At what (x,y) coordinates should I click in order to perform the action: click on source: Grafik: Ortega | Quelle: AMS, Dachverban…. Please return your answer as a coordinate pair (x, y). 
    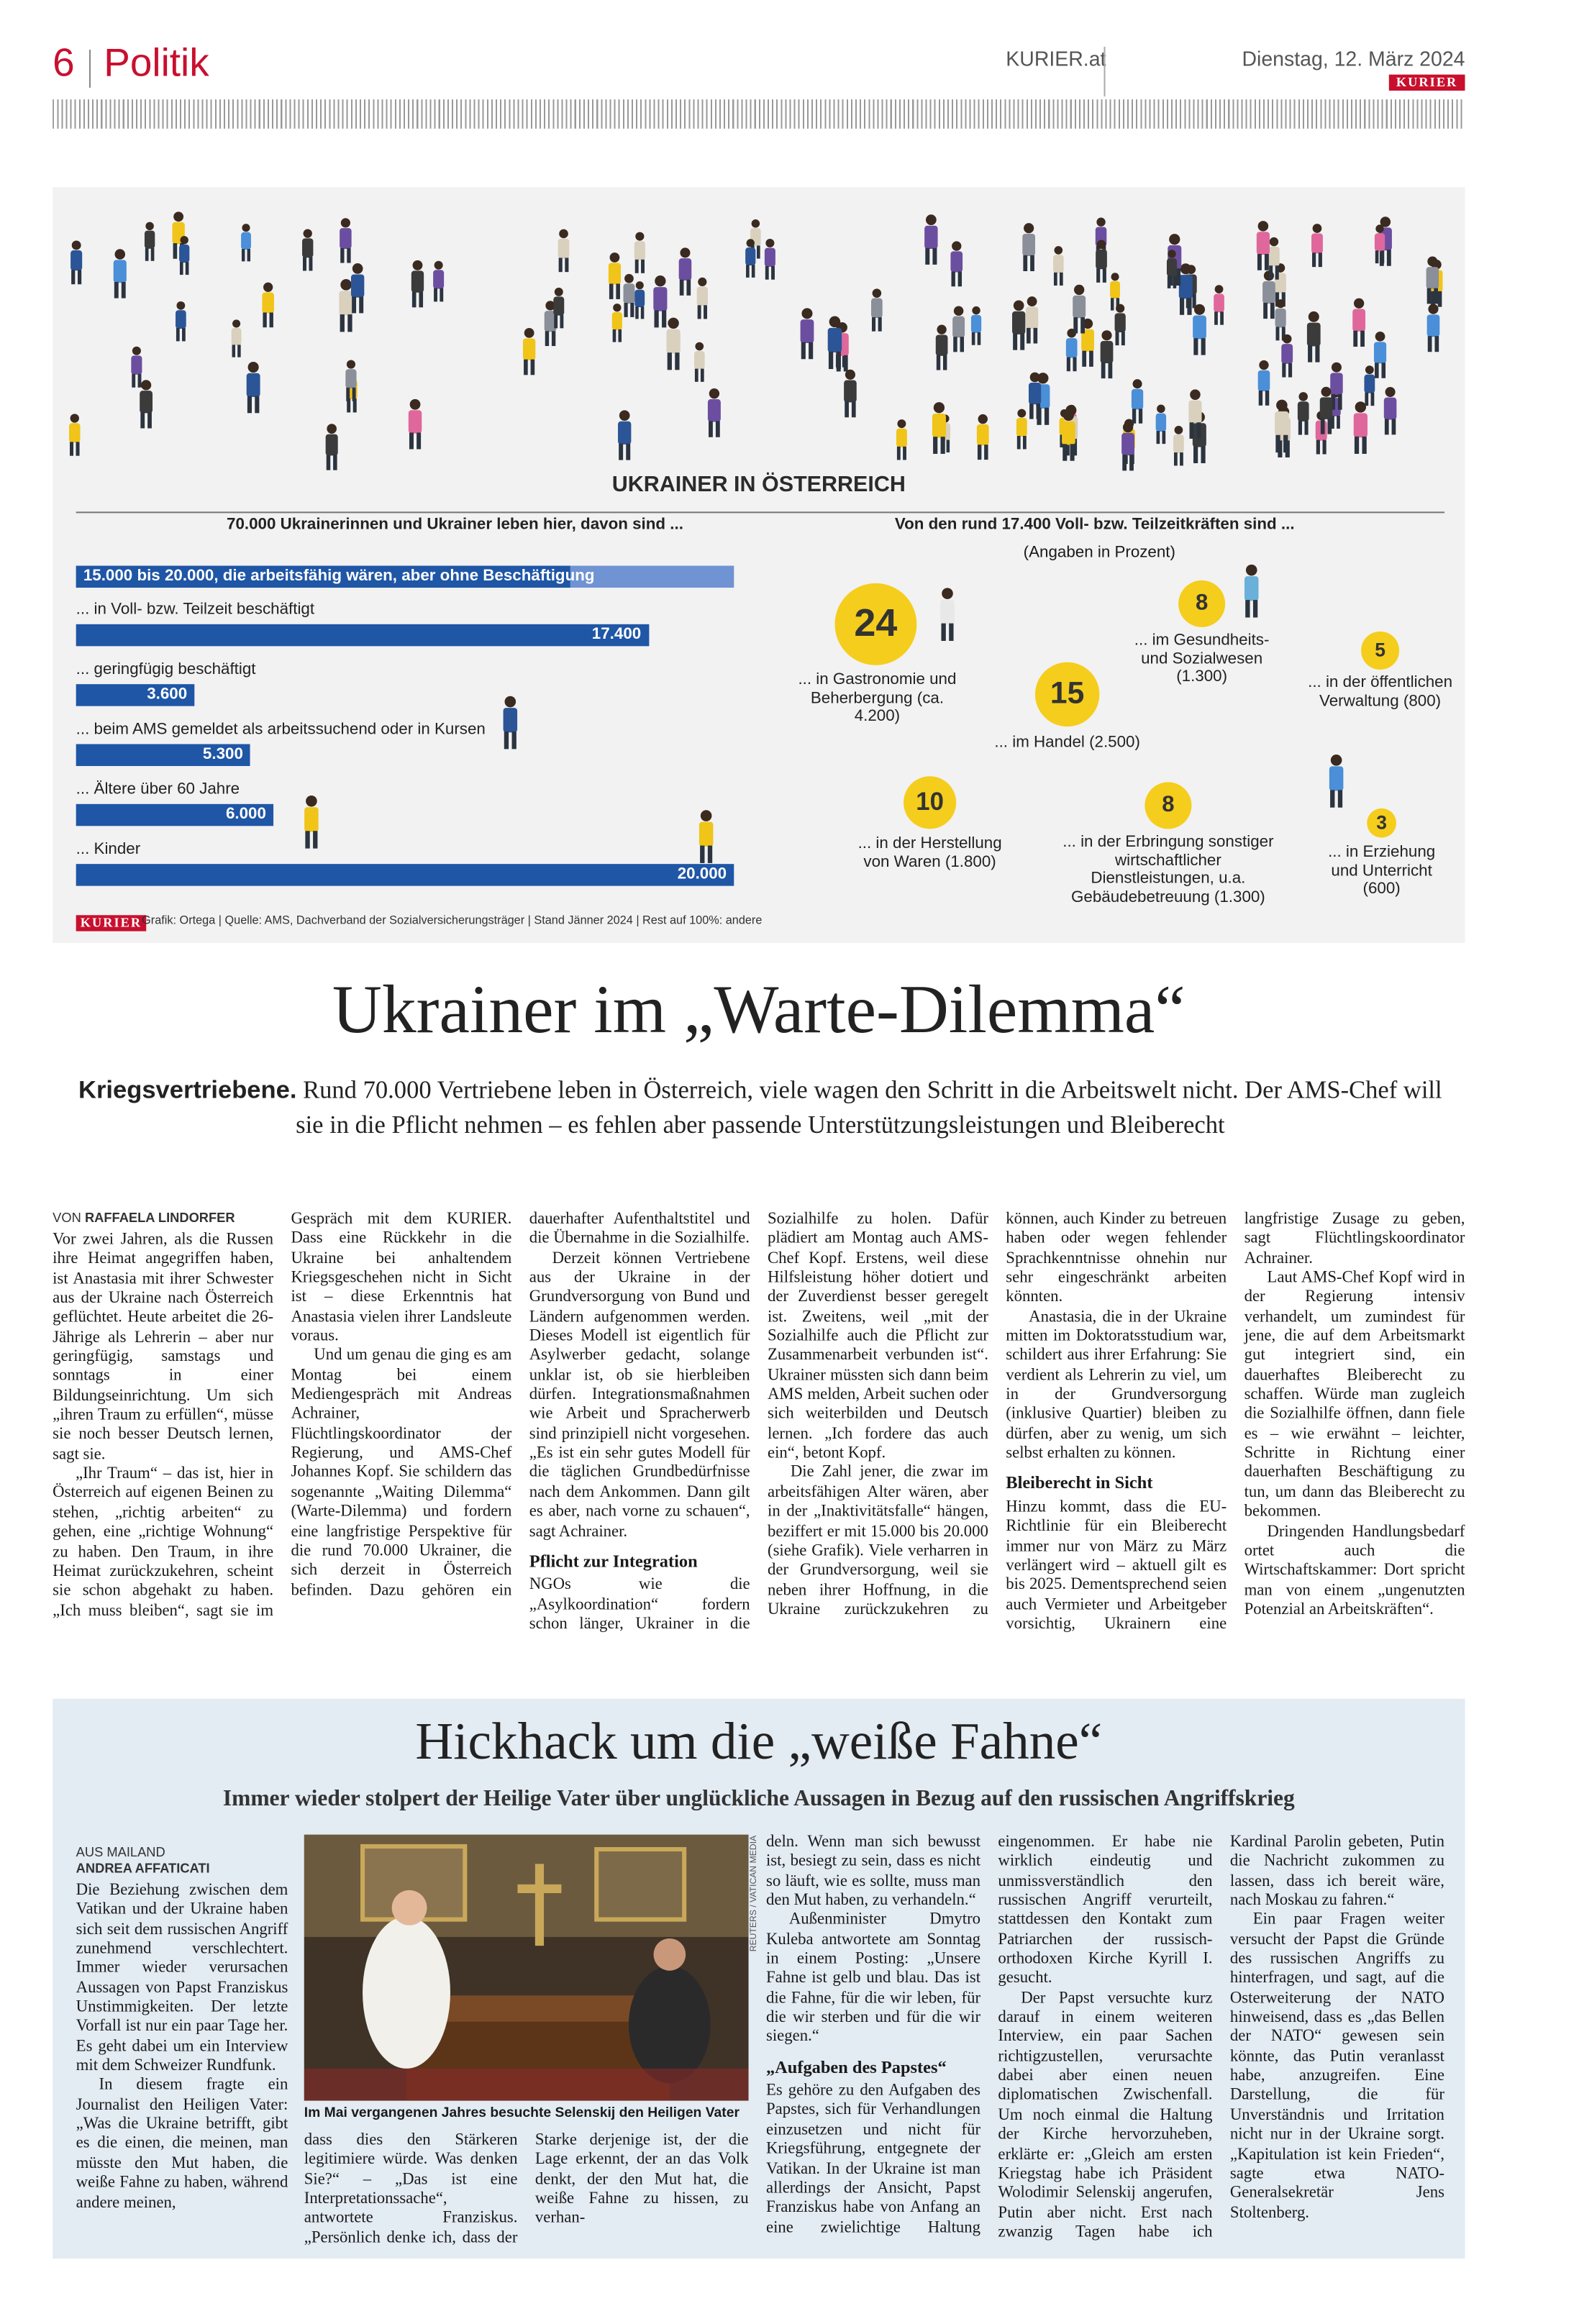
    Looking at the image, I should click on (452, 920).